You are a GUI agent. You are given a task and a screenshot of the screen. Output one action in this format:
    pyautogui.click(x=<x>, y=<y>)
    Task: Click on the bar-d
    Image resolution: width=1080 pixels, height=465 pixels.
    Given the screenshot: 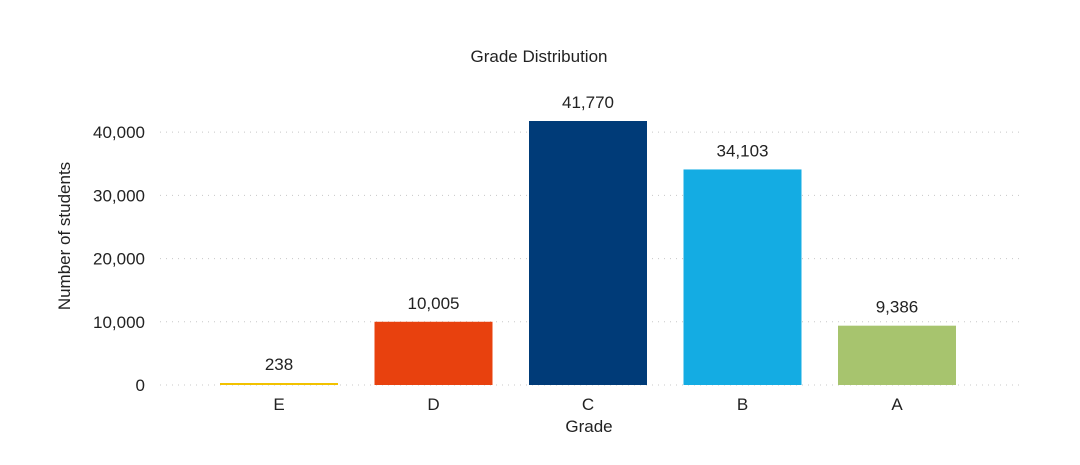 What is the action you would take?
    pyautogui.click(x=433, y=353)
    